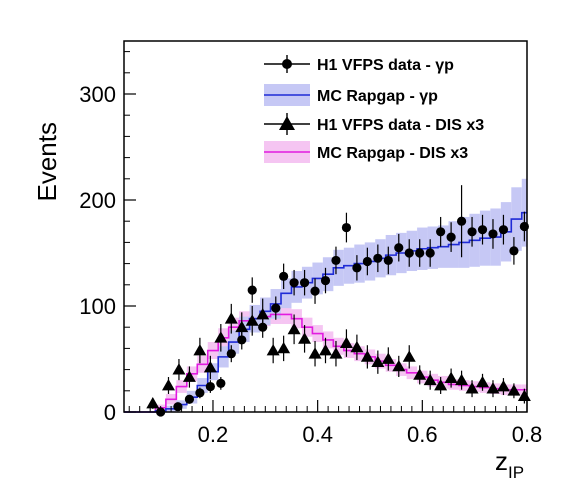 This screenshot has width=567, height=491. What do you see at coordinates (287, 64) in the screenshot?
I see `legend-circle-marker` at bounding box center [287, 64].